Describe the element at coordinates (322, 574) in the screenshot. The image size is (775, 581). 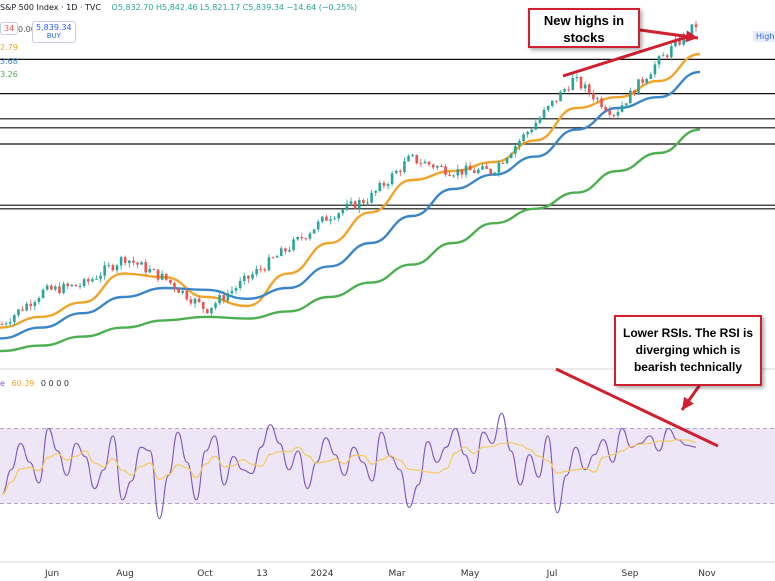
I see `x-tick-label: 2024` at that location.